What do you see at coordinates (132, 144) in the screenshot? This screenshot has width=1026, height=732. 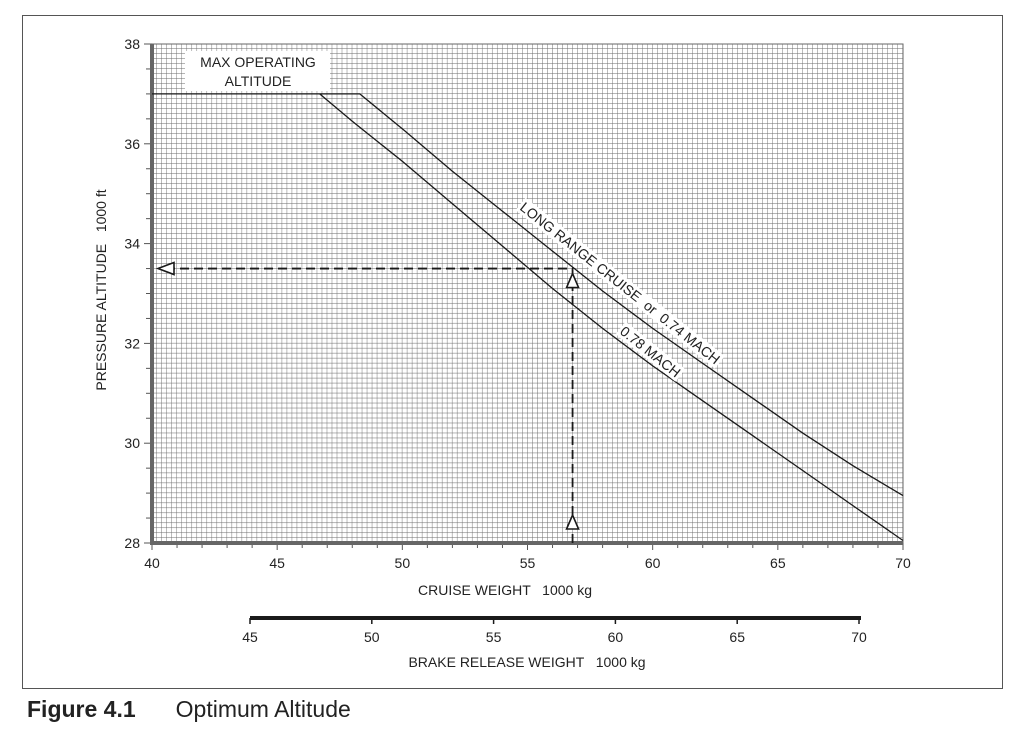 I see `y-tick-label: 36` at bounding box center [132, 144].